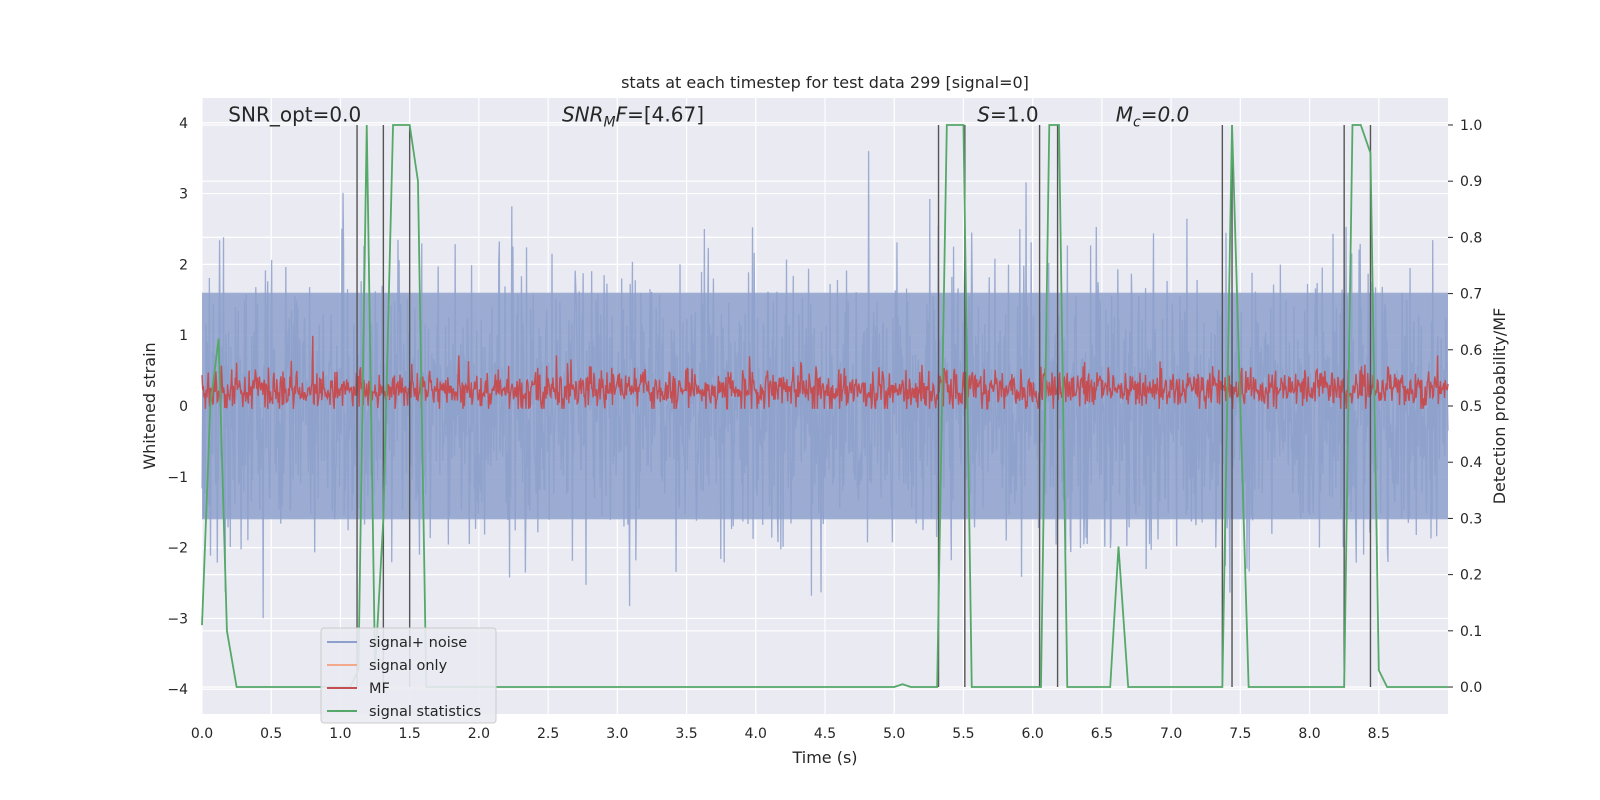  I want to click on x-tick-label: 5.0, so click(894, 734).